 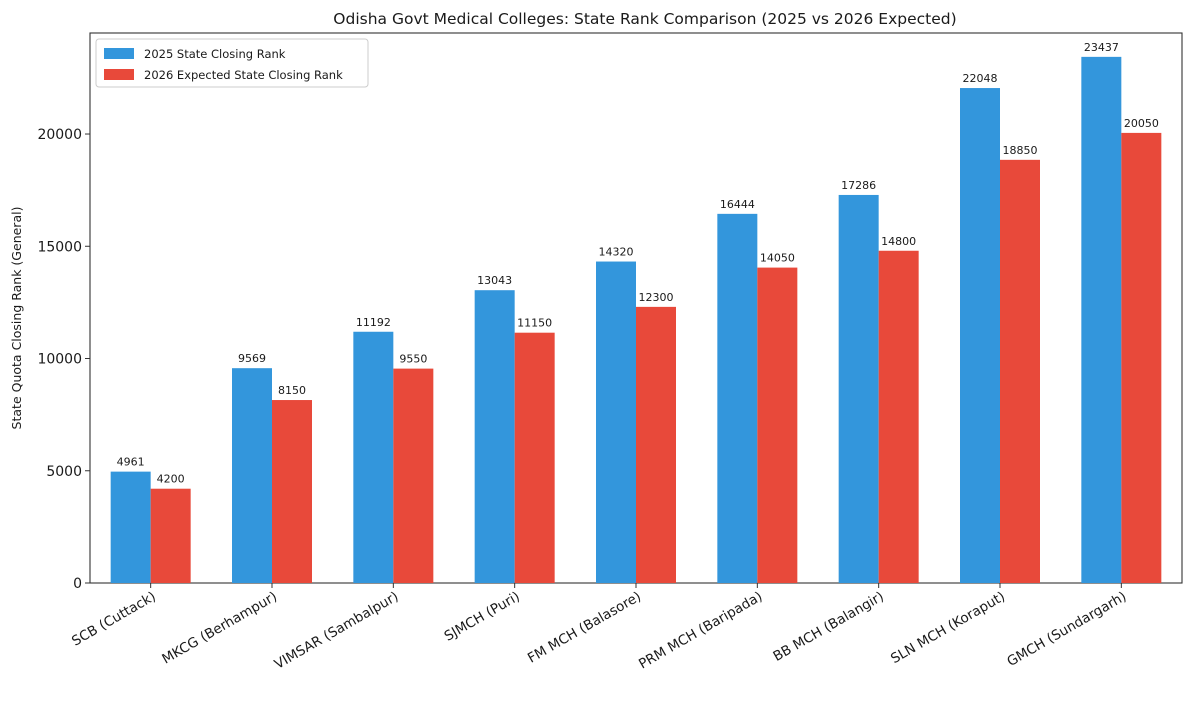 I want to click on bar-data-label: 4961, so click(x=131, y=462).